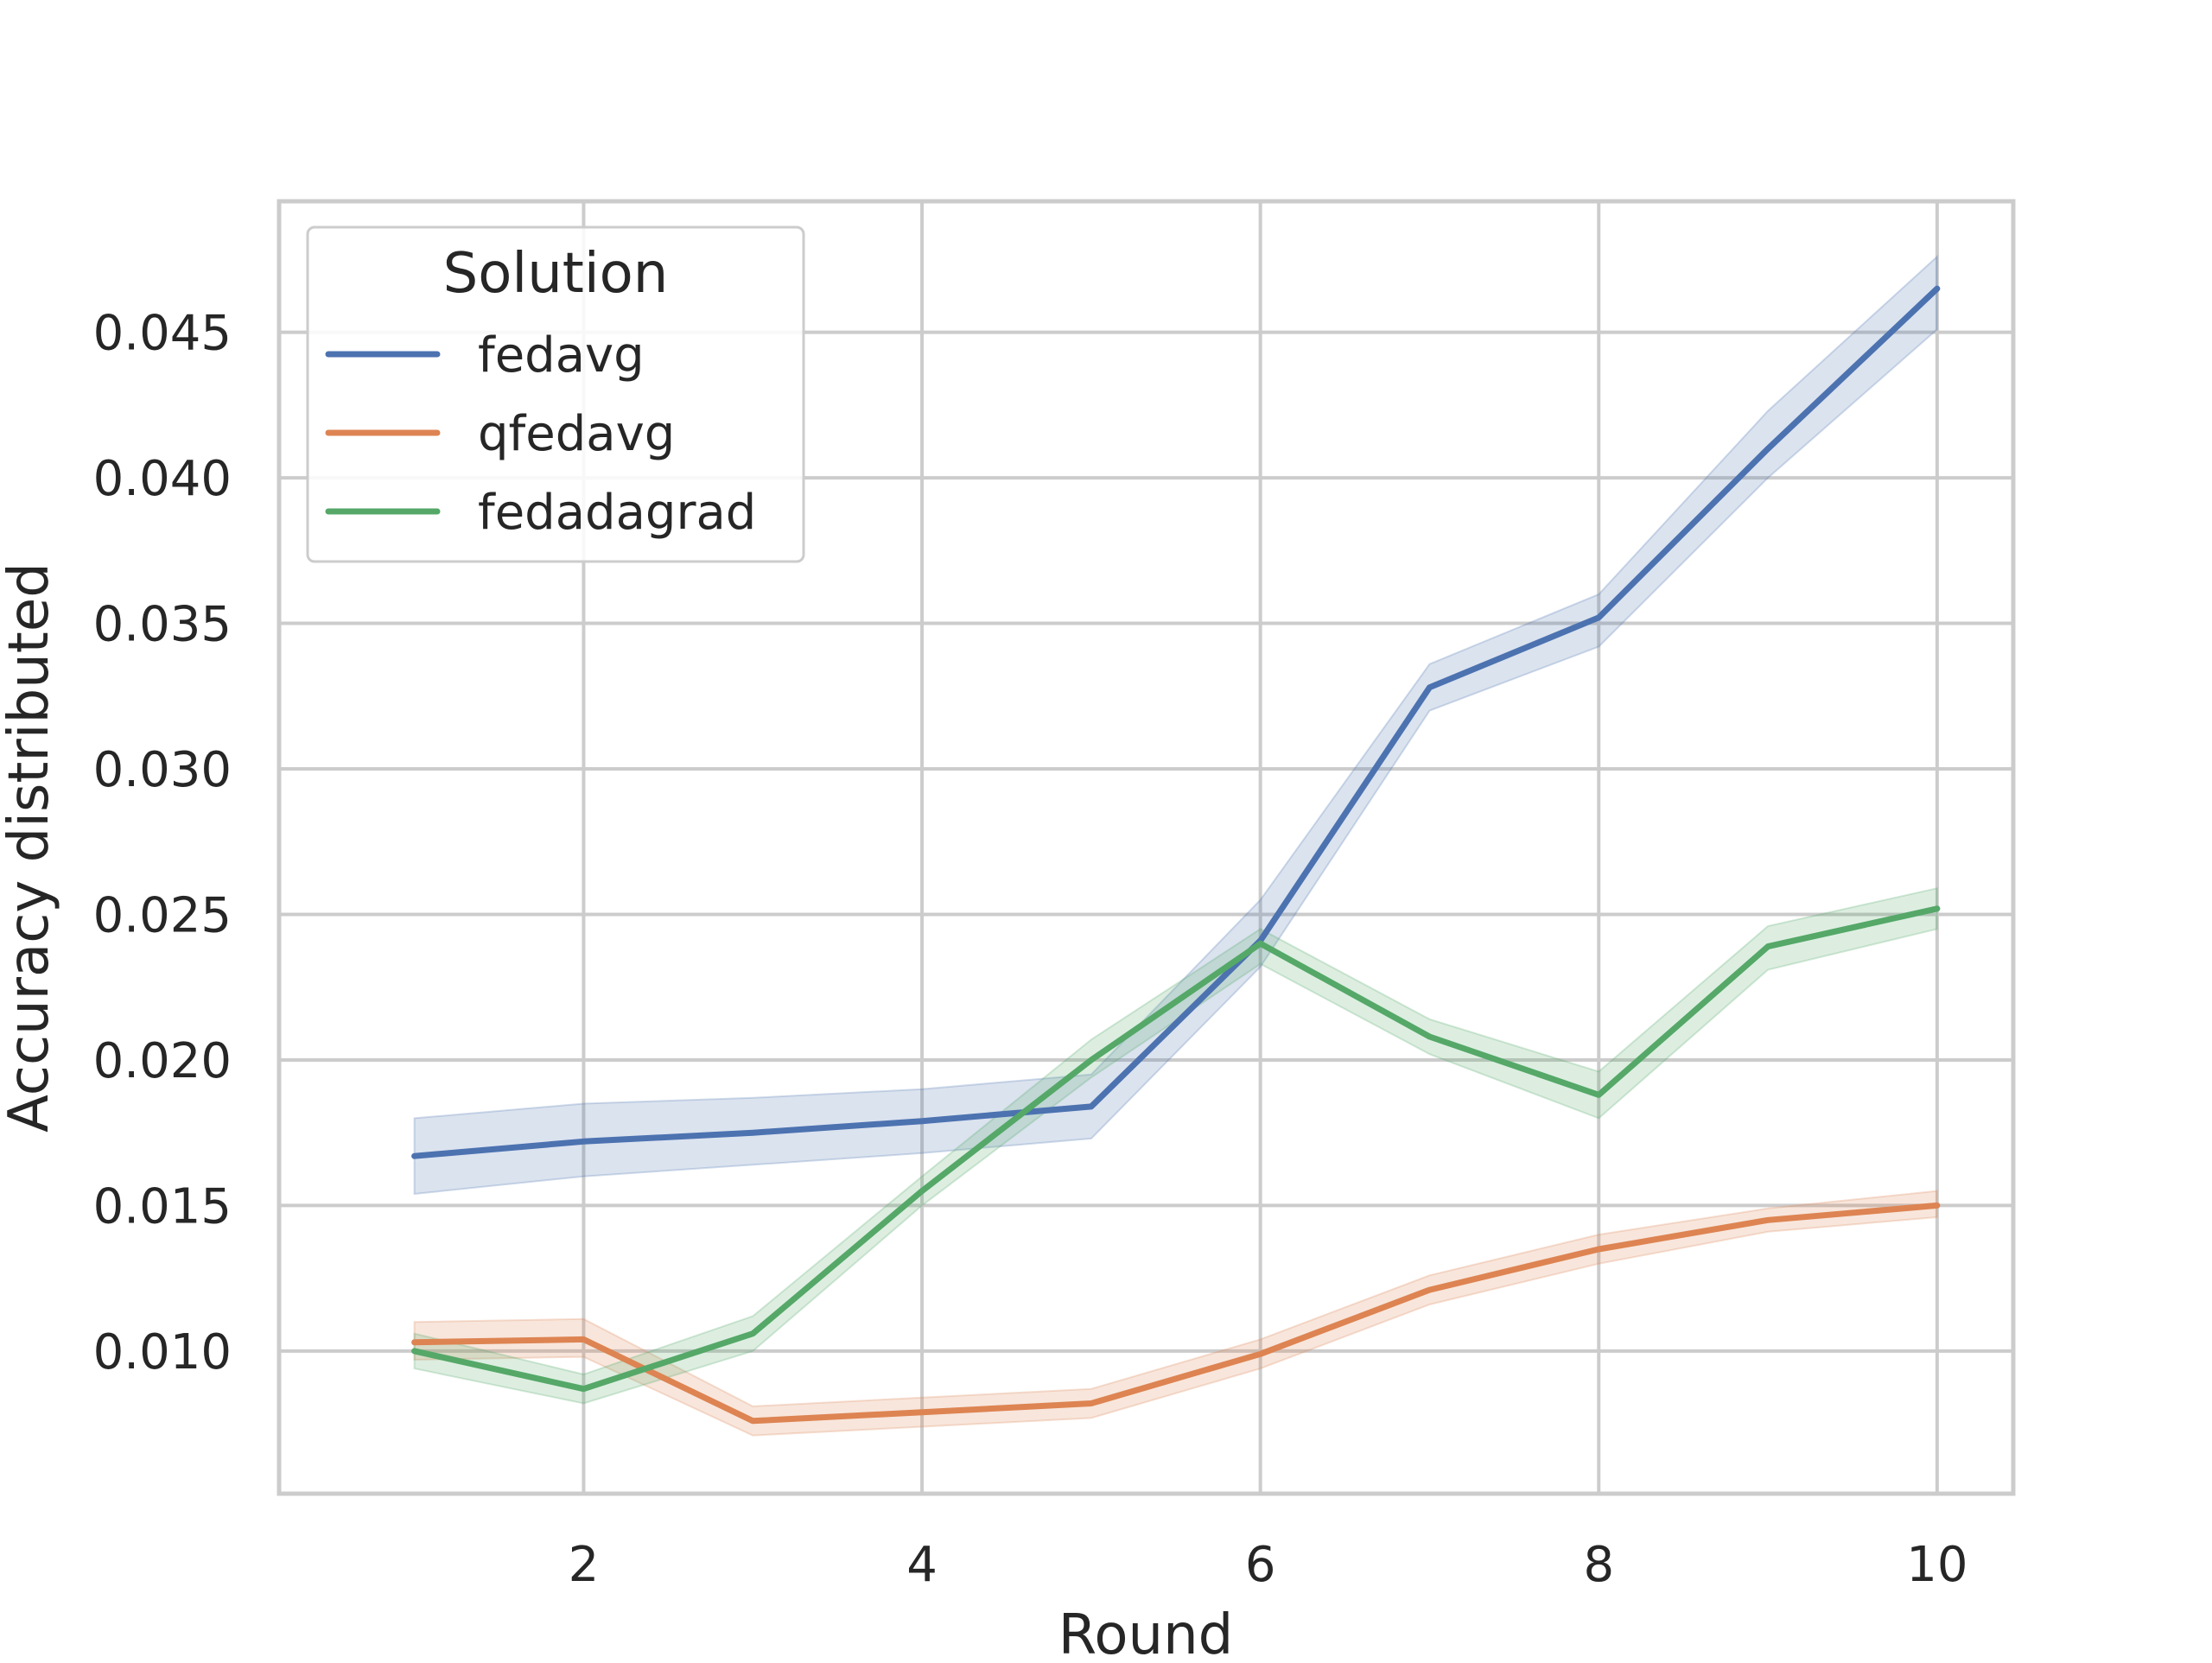 This screenshot has width=2212, height=1663. I want to click on x-tick-label: 4, so click(922, 1565).